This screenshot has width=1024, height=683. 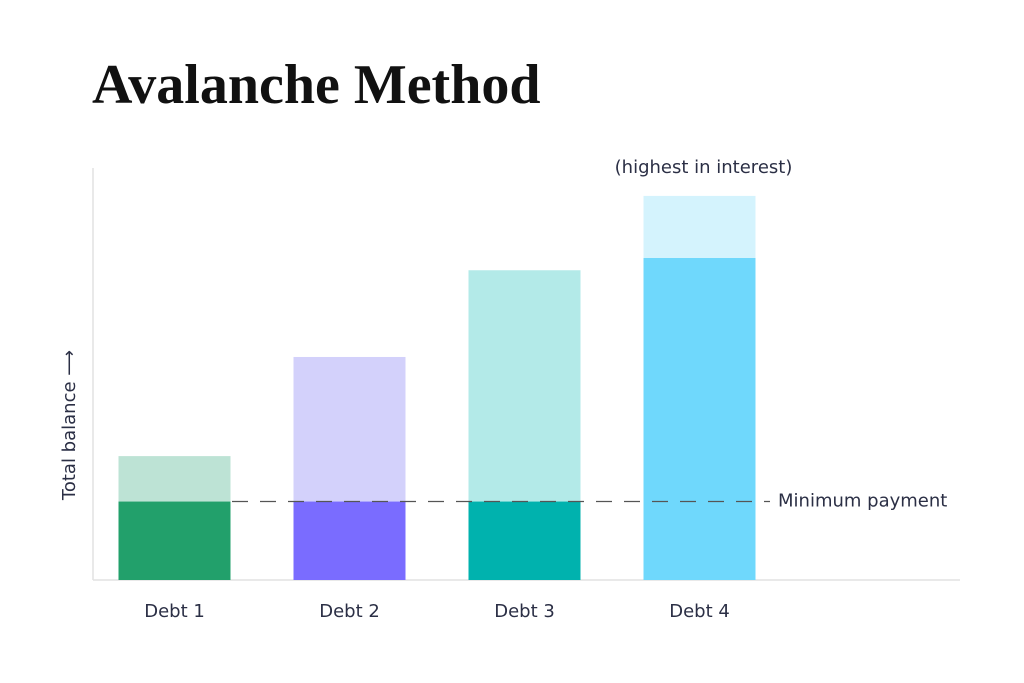 I want to click on x-tick-label: Debt 4, so click(x=699, y=611).